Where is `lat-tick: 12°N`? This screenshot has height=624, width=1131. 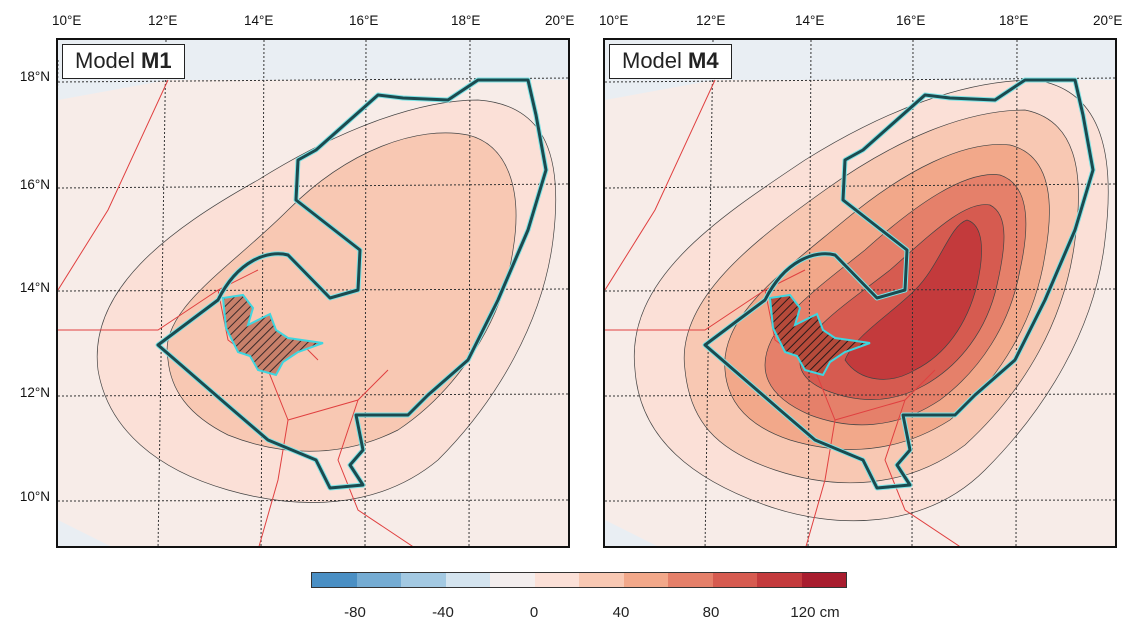 lat-tick: 12°N is located at coordinates (34, 392).